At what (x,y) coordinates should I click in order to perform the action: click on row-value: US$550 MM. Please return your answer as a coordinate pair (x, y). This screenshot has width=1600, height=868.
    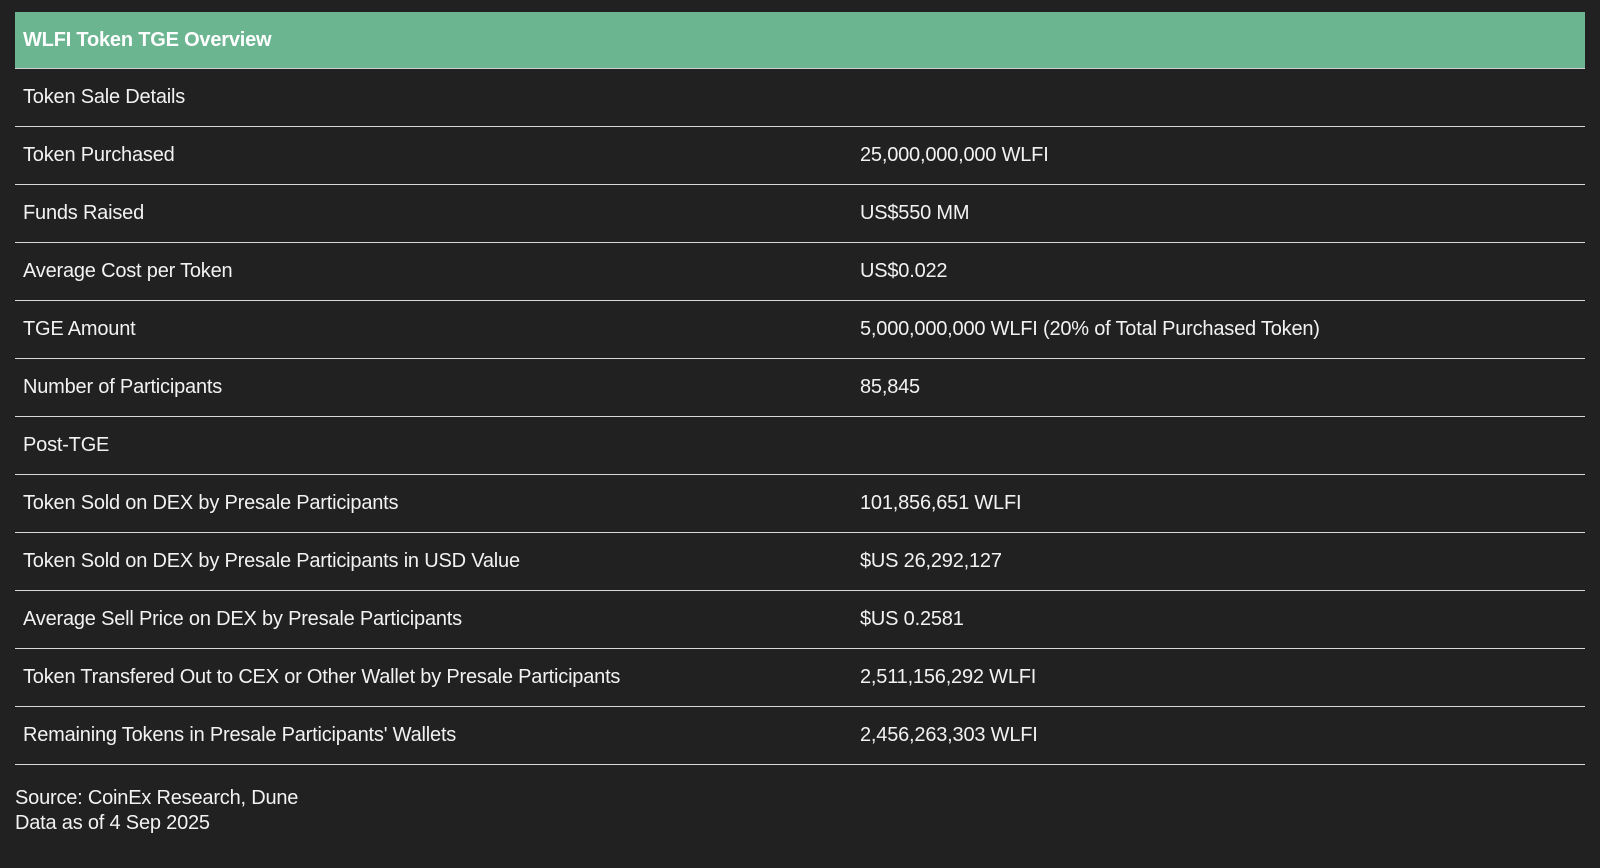
    Looking at the image, I should click on (915, 213).